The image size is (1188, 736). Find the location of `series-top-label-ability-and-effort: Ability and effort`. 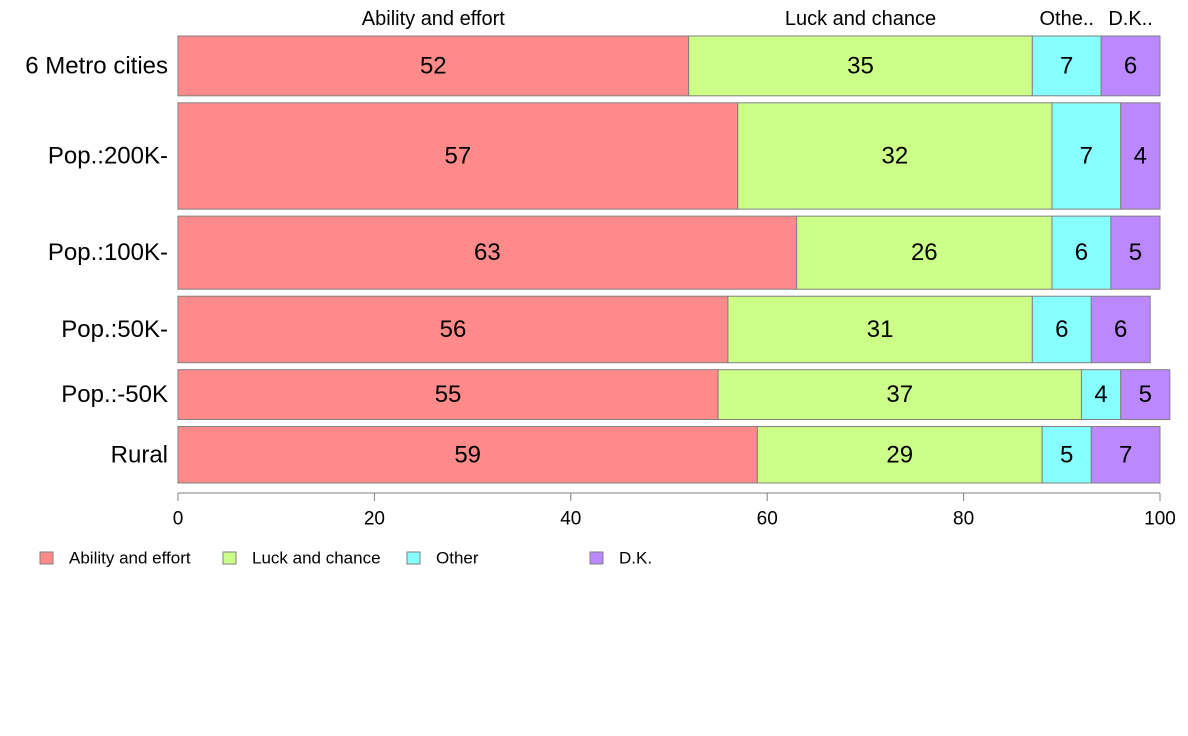

series-top-label-ability-and-effort: Ability and effort is located at coordinates (433, 19).